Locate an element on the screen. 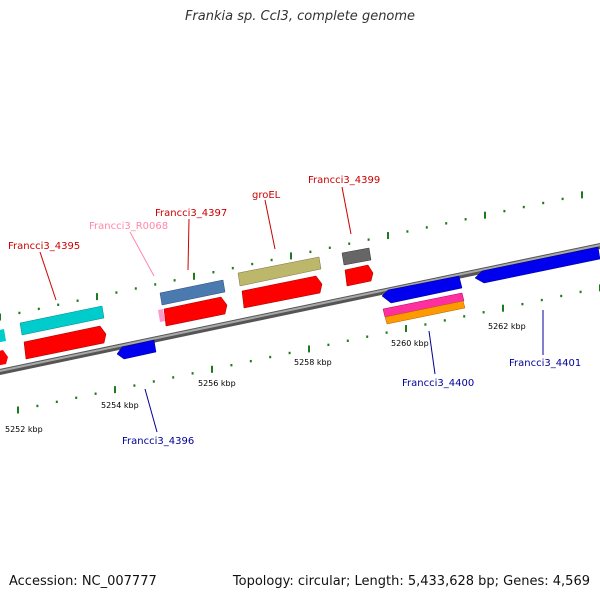  gene-groel-cds is located at coordinates (279, 271).